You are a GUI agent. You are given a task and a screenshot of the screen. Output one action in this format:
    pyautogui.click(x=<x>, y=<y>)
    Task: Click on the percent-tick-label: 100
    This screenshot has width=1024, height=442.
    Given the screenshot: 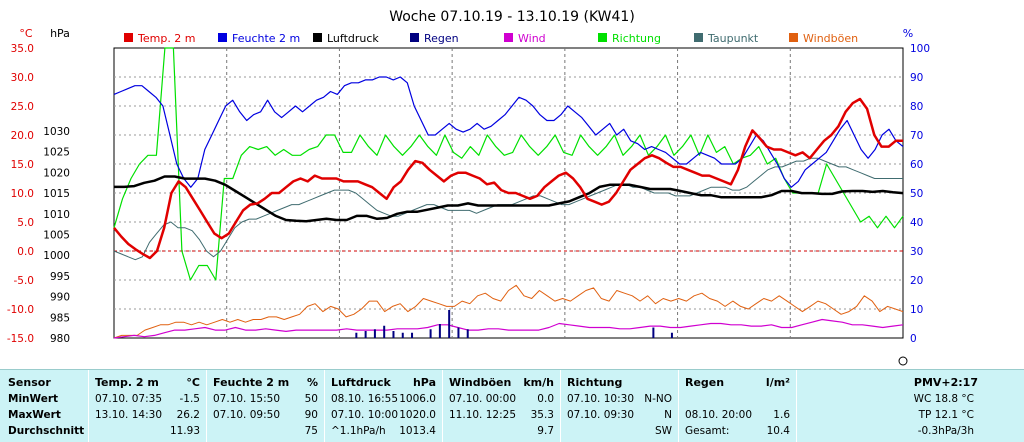 What is the action you would take?
    pyautogui.click(x=920, y=49)
    